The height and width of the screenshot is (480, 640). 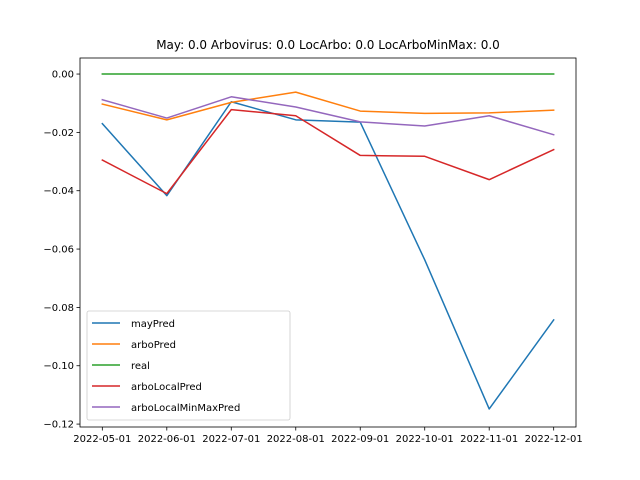 I want to click on y-tick-label: −0.02, so click(x=58, y=133).